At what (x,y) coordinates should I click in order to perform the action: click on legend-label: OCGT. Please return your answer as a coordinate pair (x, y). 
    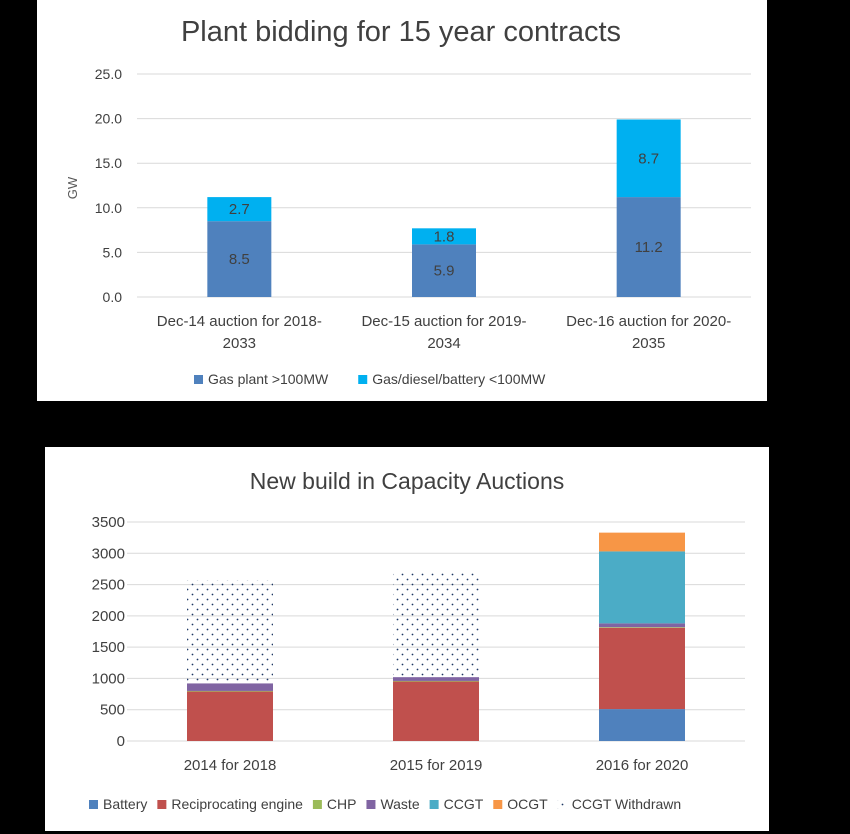
    Looking at the image, I should click on (527, 804).